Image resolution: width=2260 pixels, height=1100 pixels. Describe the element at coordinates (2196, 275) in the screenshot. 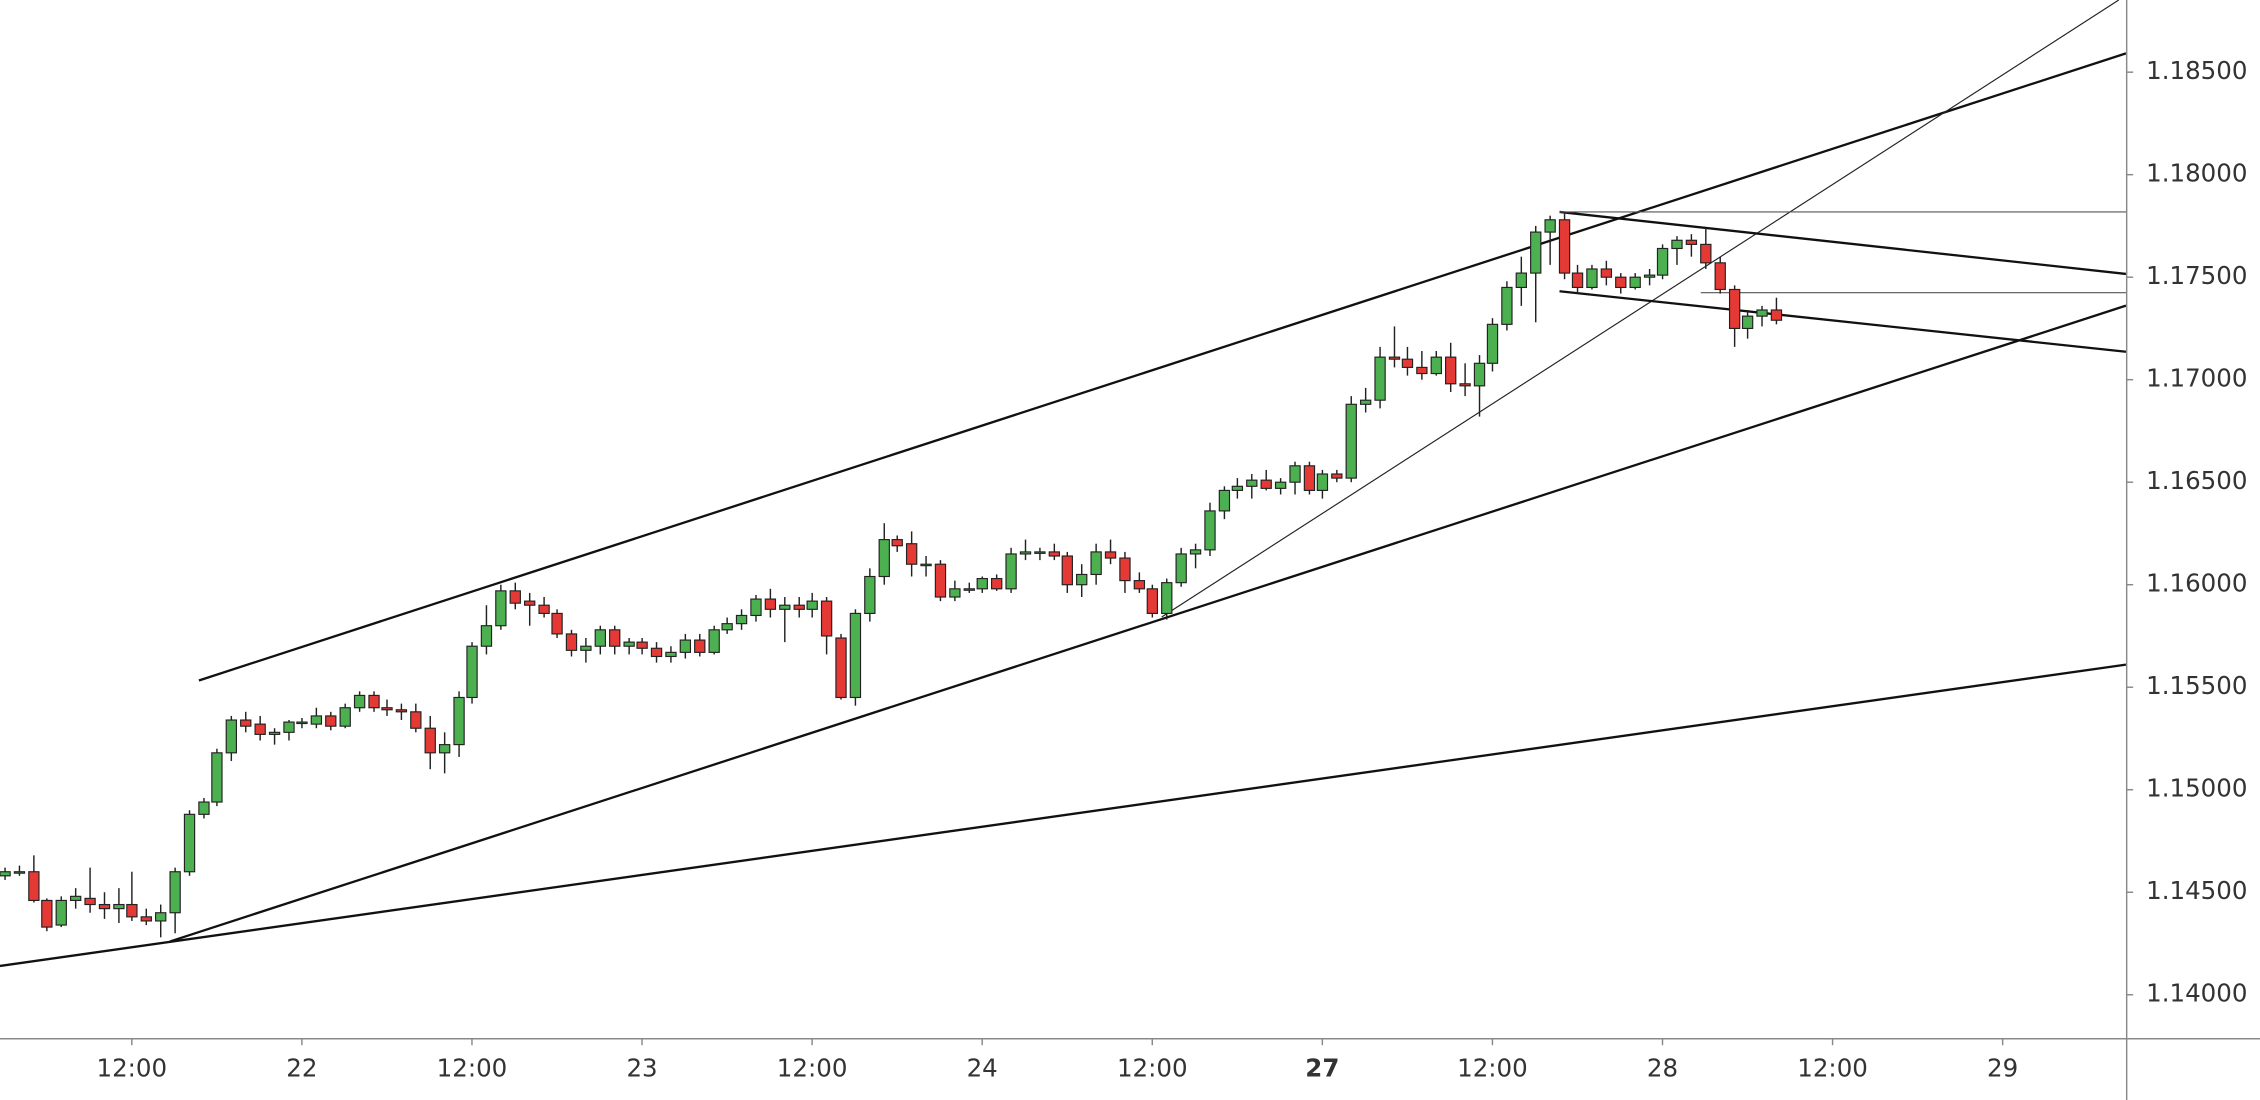

I see `y-tick-label: 1.17500` at that location.